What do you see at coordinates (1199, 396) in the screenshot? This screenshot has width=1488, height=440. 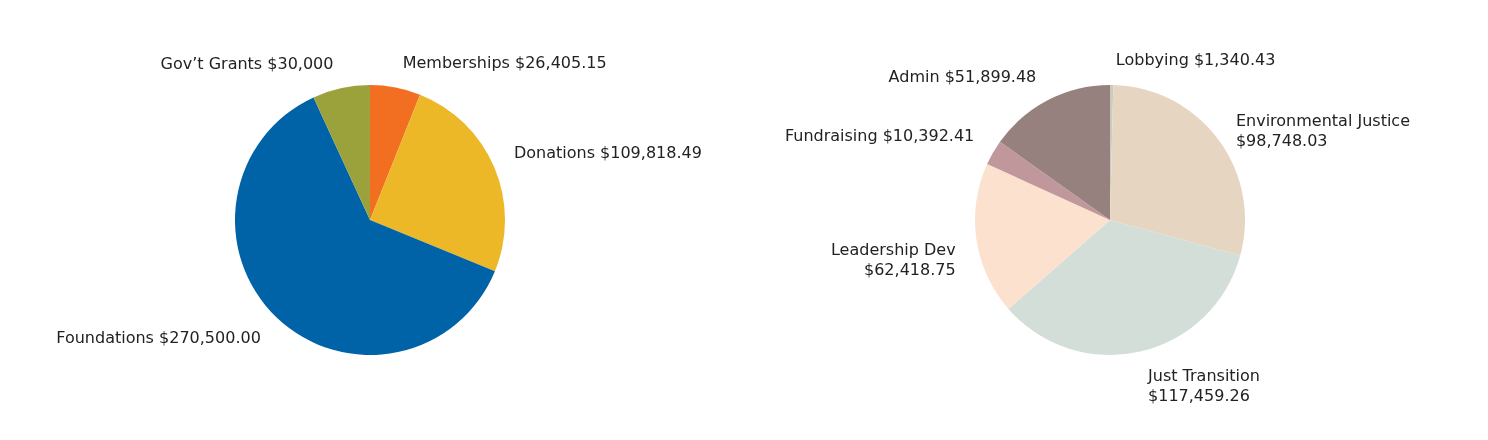 I see `data-label: $117,459.26` at bounding box center [1199, 396].